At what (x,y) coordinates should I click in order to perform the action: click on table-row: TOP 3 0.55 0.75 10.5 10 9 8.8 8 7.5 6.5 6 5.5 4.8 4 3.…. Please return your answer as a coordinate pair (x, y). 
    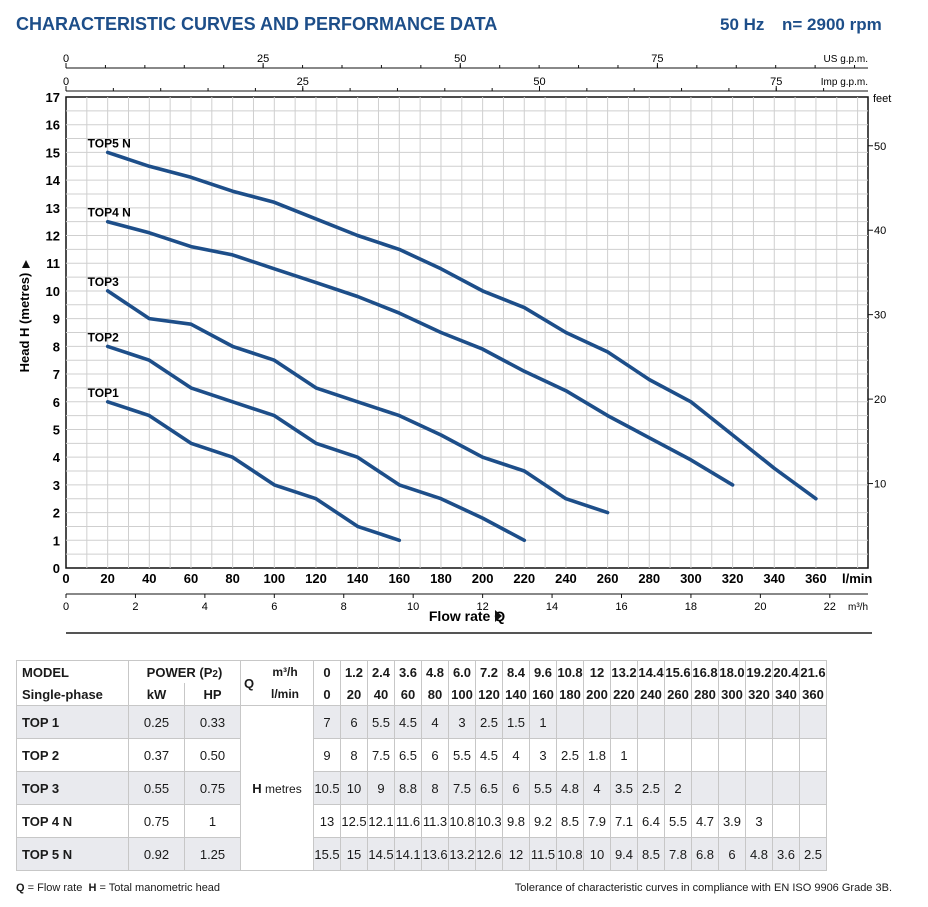
    Looking at the image, I should click on (421, 788).